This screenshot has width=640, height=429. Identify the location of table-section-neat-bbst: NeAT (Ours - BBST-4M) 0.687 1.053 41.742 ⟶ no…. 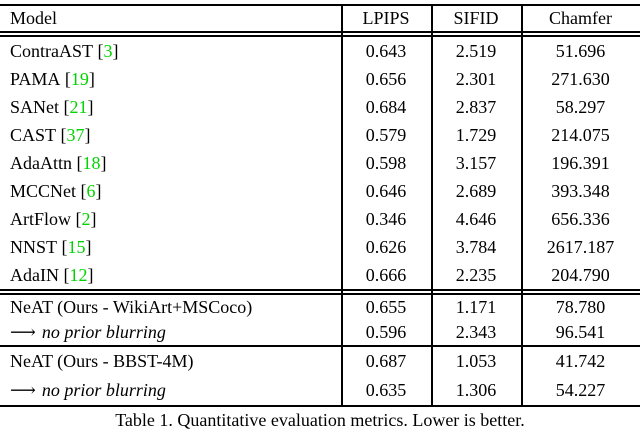
(320, 376).